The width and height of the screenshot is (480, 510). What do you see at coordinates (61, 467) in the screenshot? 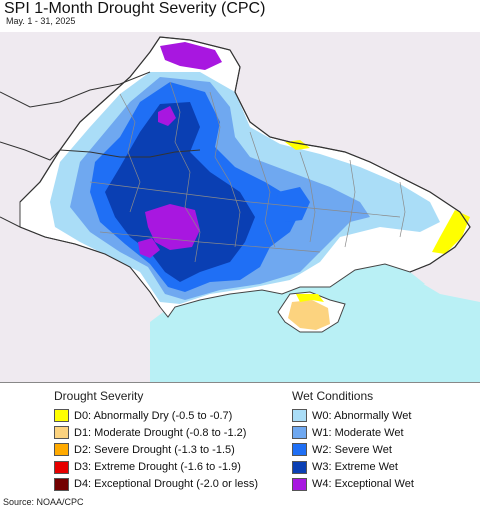
I see `swatch-d3` at bounding box center [61, 467].